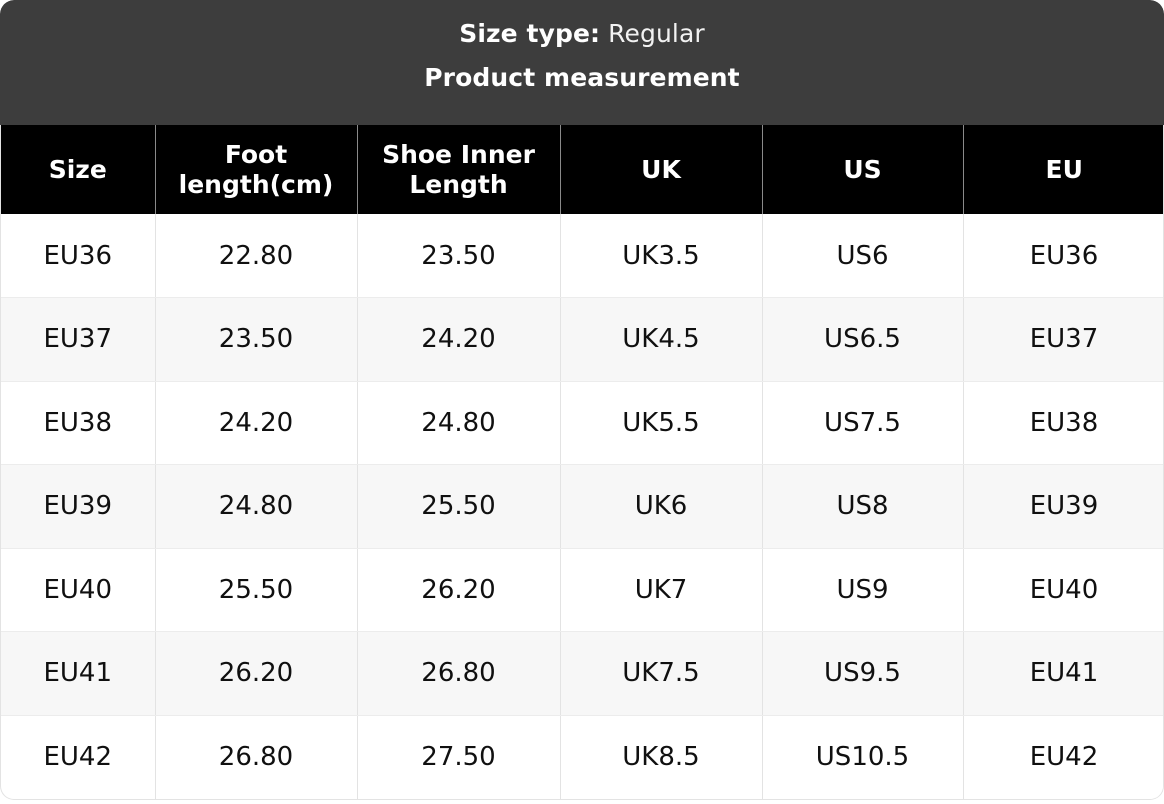  What do you see at coordinates (661, 339) in the screenshot?
I see `cell-uk: UK4.5` at bounding box center [661, 339].